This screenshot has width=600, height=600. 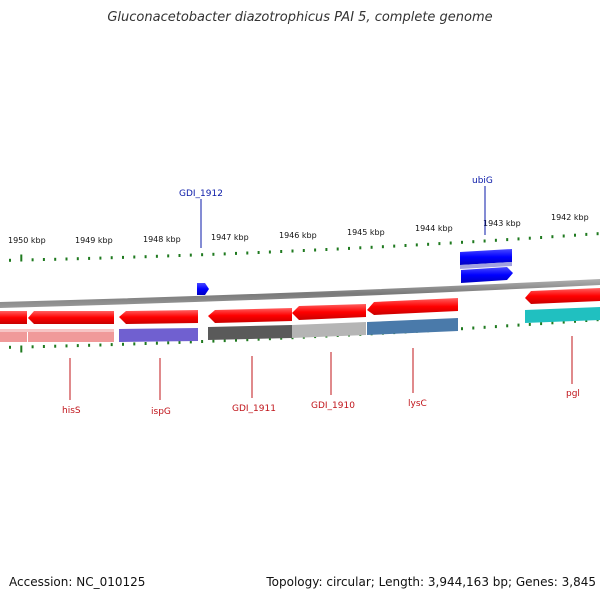 I want to click on reverse-genes, so click(x=300, y=306).